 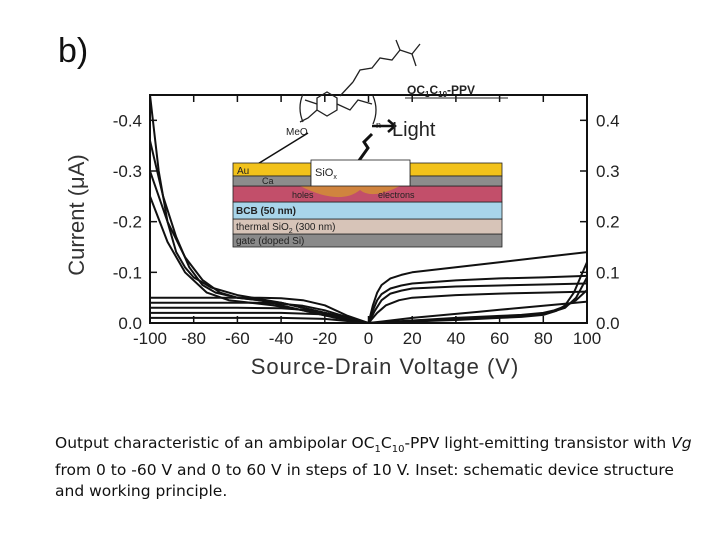 What do you see at coordinates (268, 181) in the screenshot?
I see `ca-label: Ca` at bounding box center [268, 181].